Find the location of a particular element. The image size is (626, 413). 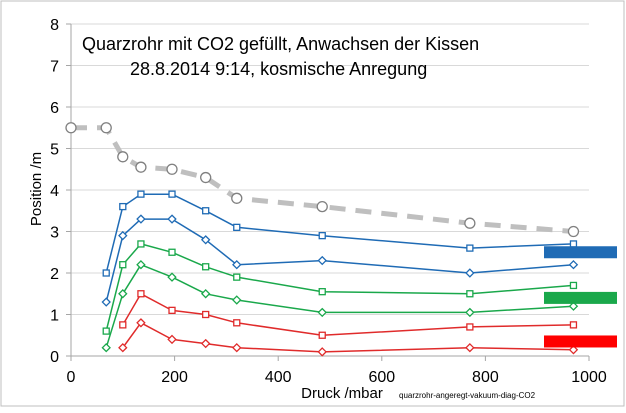

x-tick-label: 0 is located at coordinates (71, 377).